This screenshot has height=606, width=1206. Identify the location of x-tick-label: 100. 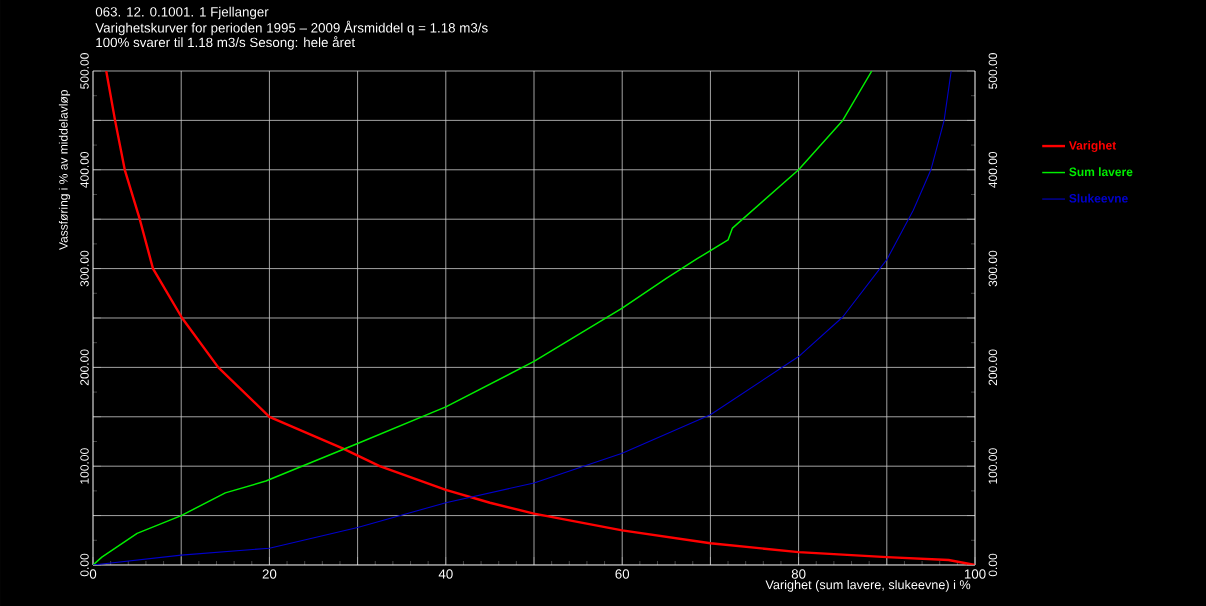
(975, 574).